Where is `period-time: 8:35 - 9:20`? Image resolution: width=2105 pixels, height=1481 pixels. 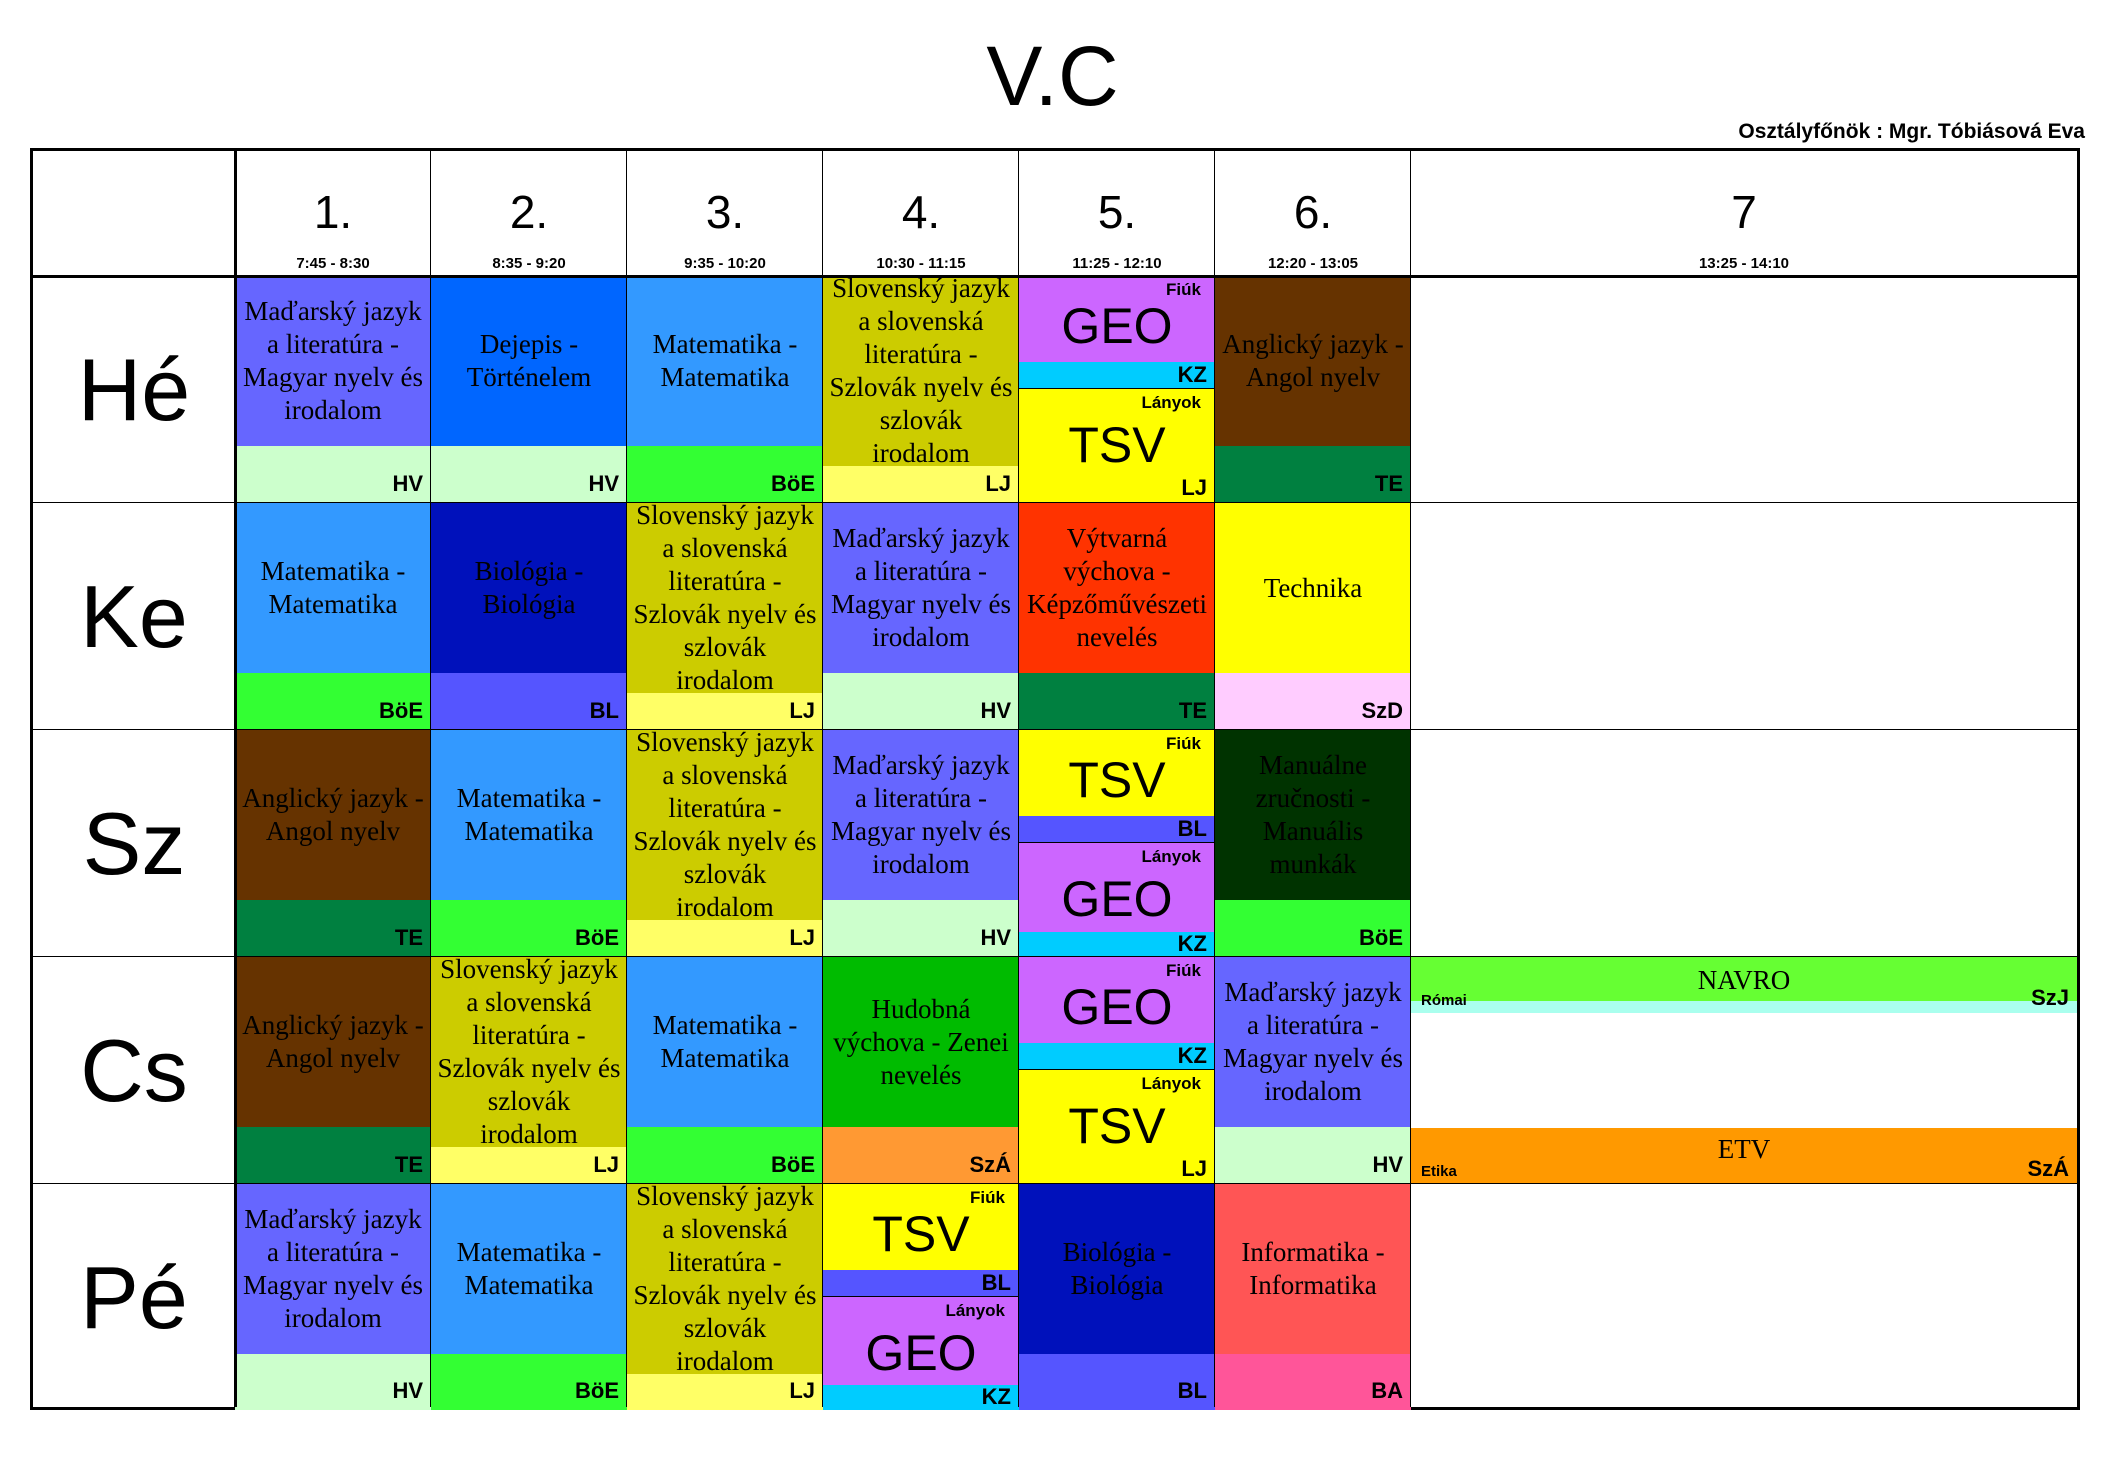
period-time: 8:35 - 9:20 is located at coordinates (529, 263).